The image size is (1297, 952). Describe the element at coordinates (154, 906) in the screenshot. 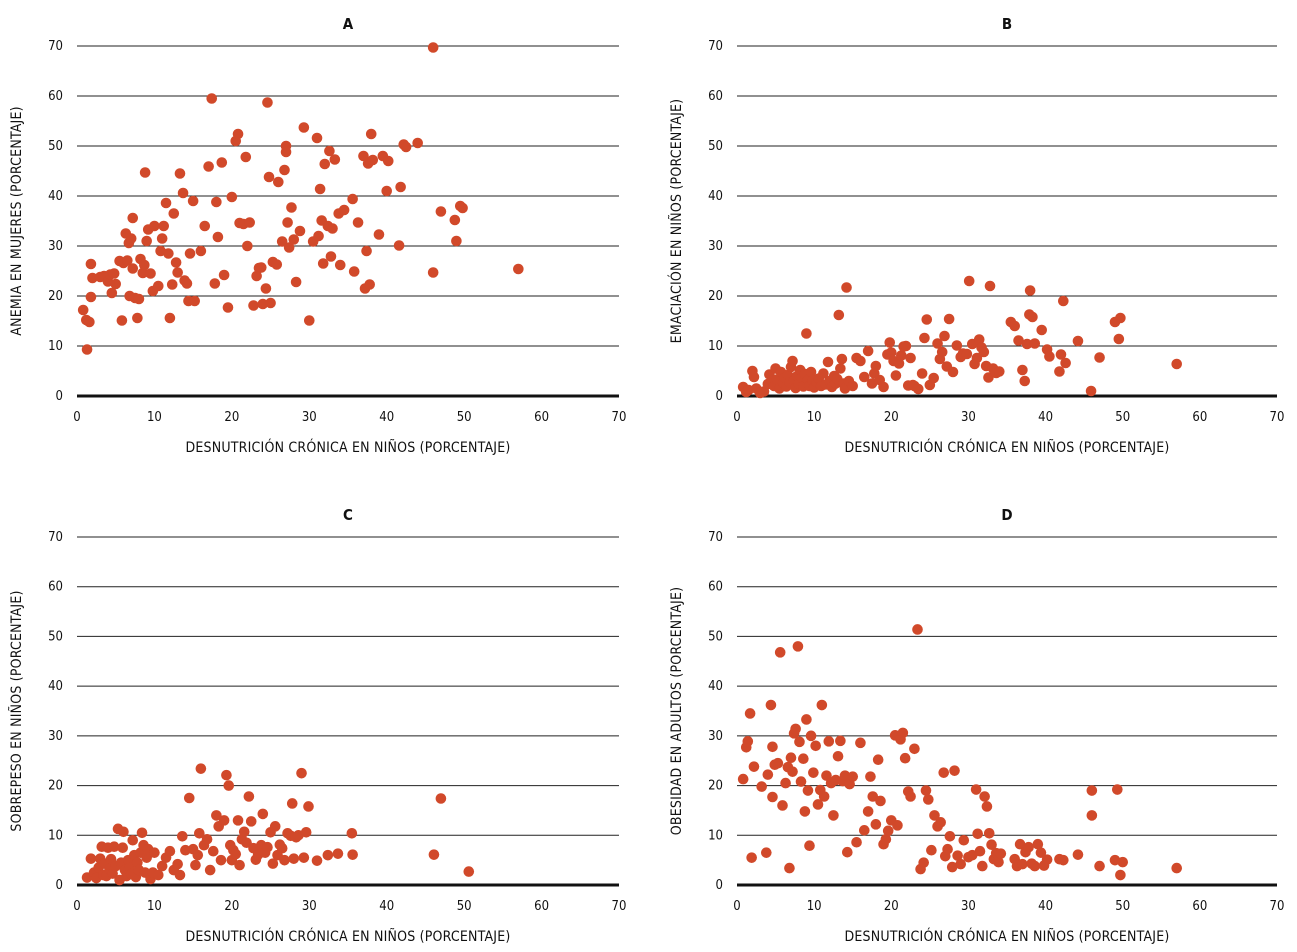

I see `x-tick-label-c-10: 10` at that location.